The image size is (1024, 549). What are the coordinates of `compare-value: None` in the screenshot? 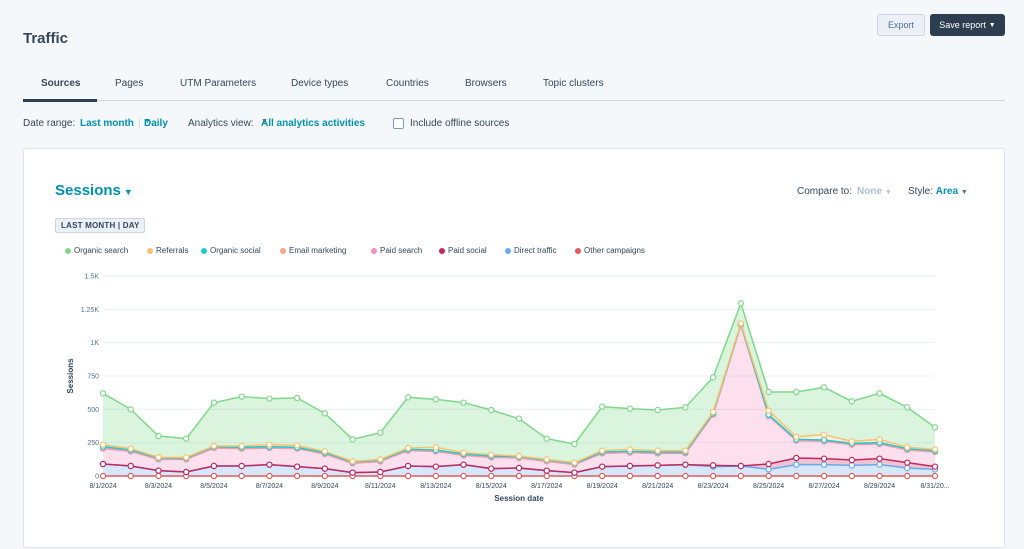 It's located at (870, 191).